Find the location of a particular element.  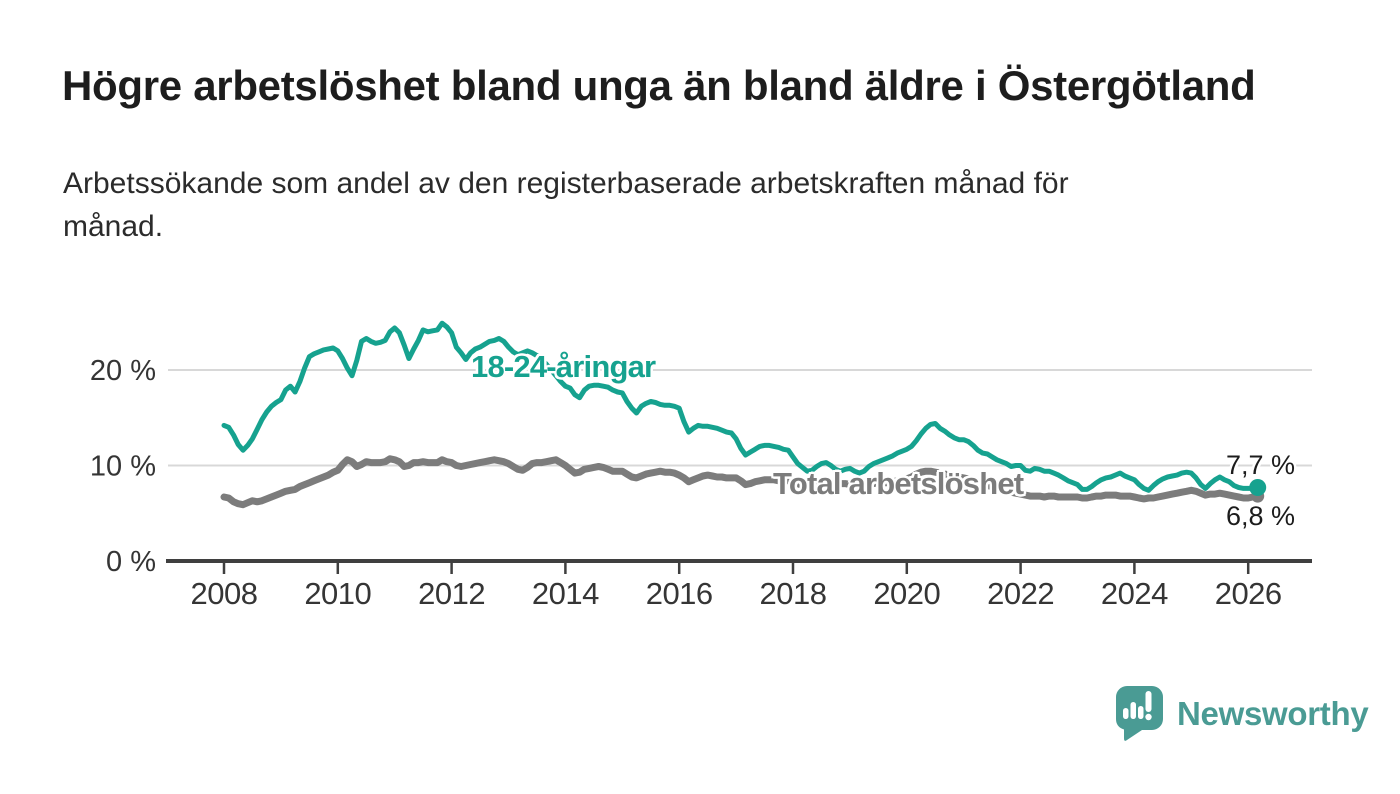

x-tick-label: 2012 is located at coordinates (451, 593).